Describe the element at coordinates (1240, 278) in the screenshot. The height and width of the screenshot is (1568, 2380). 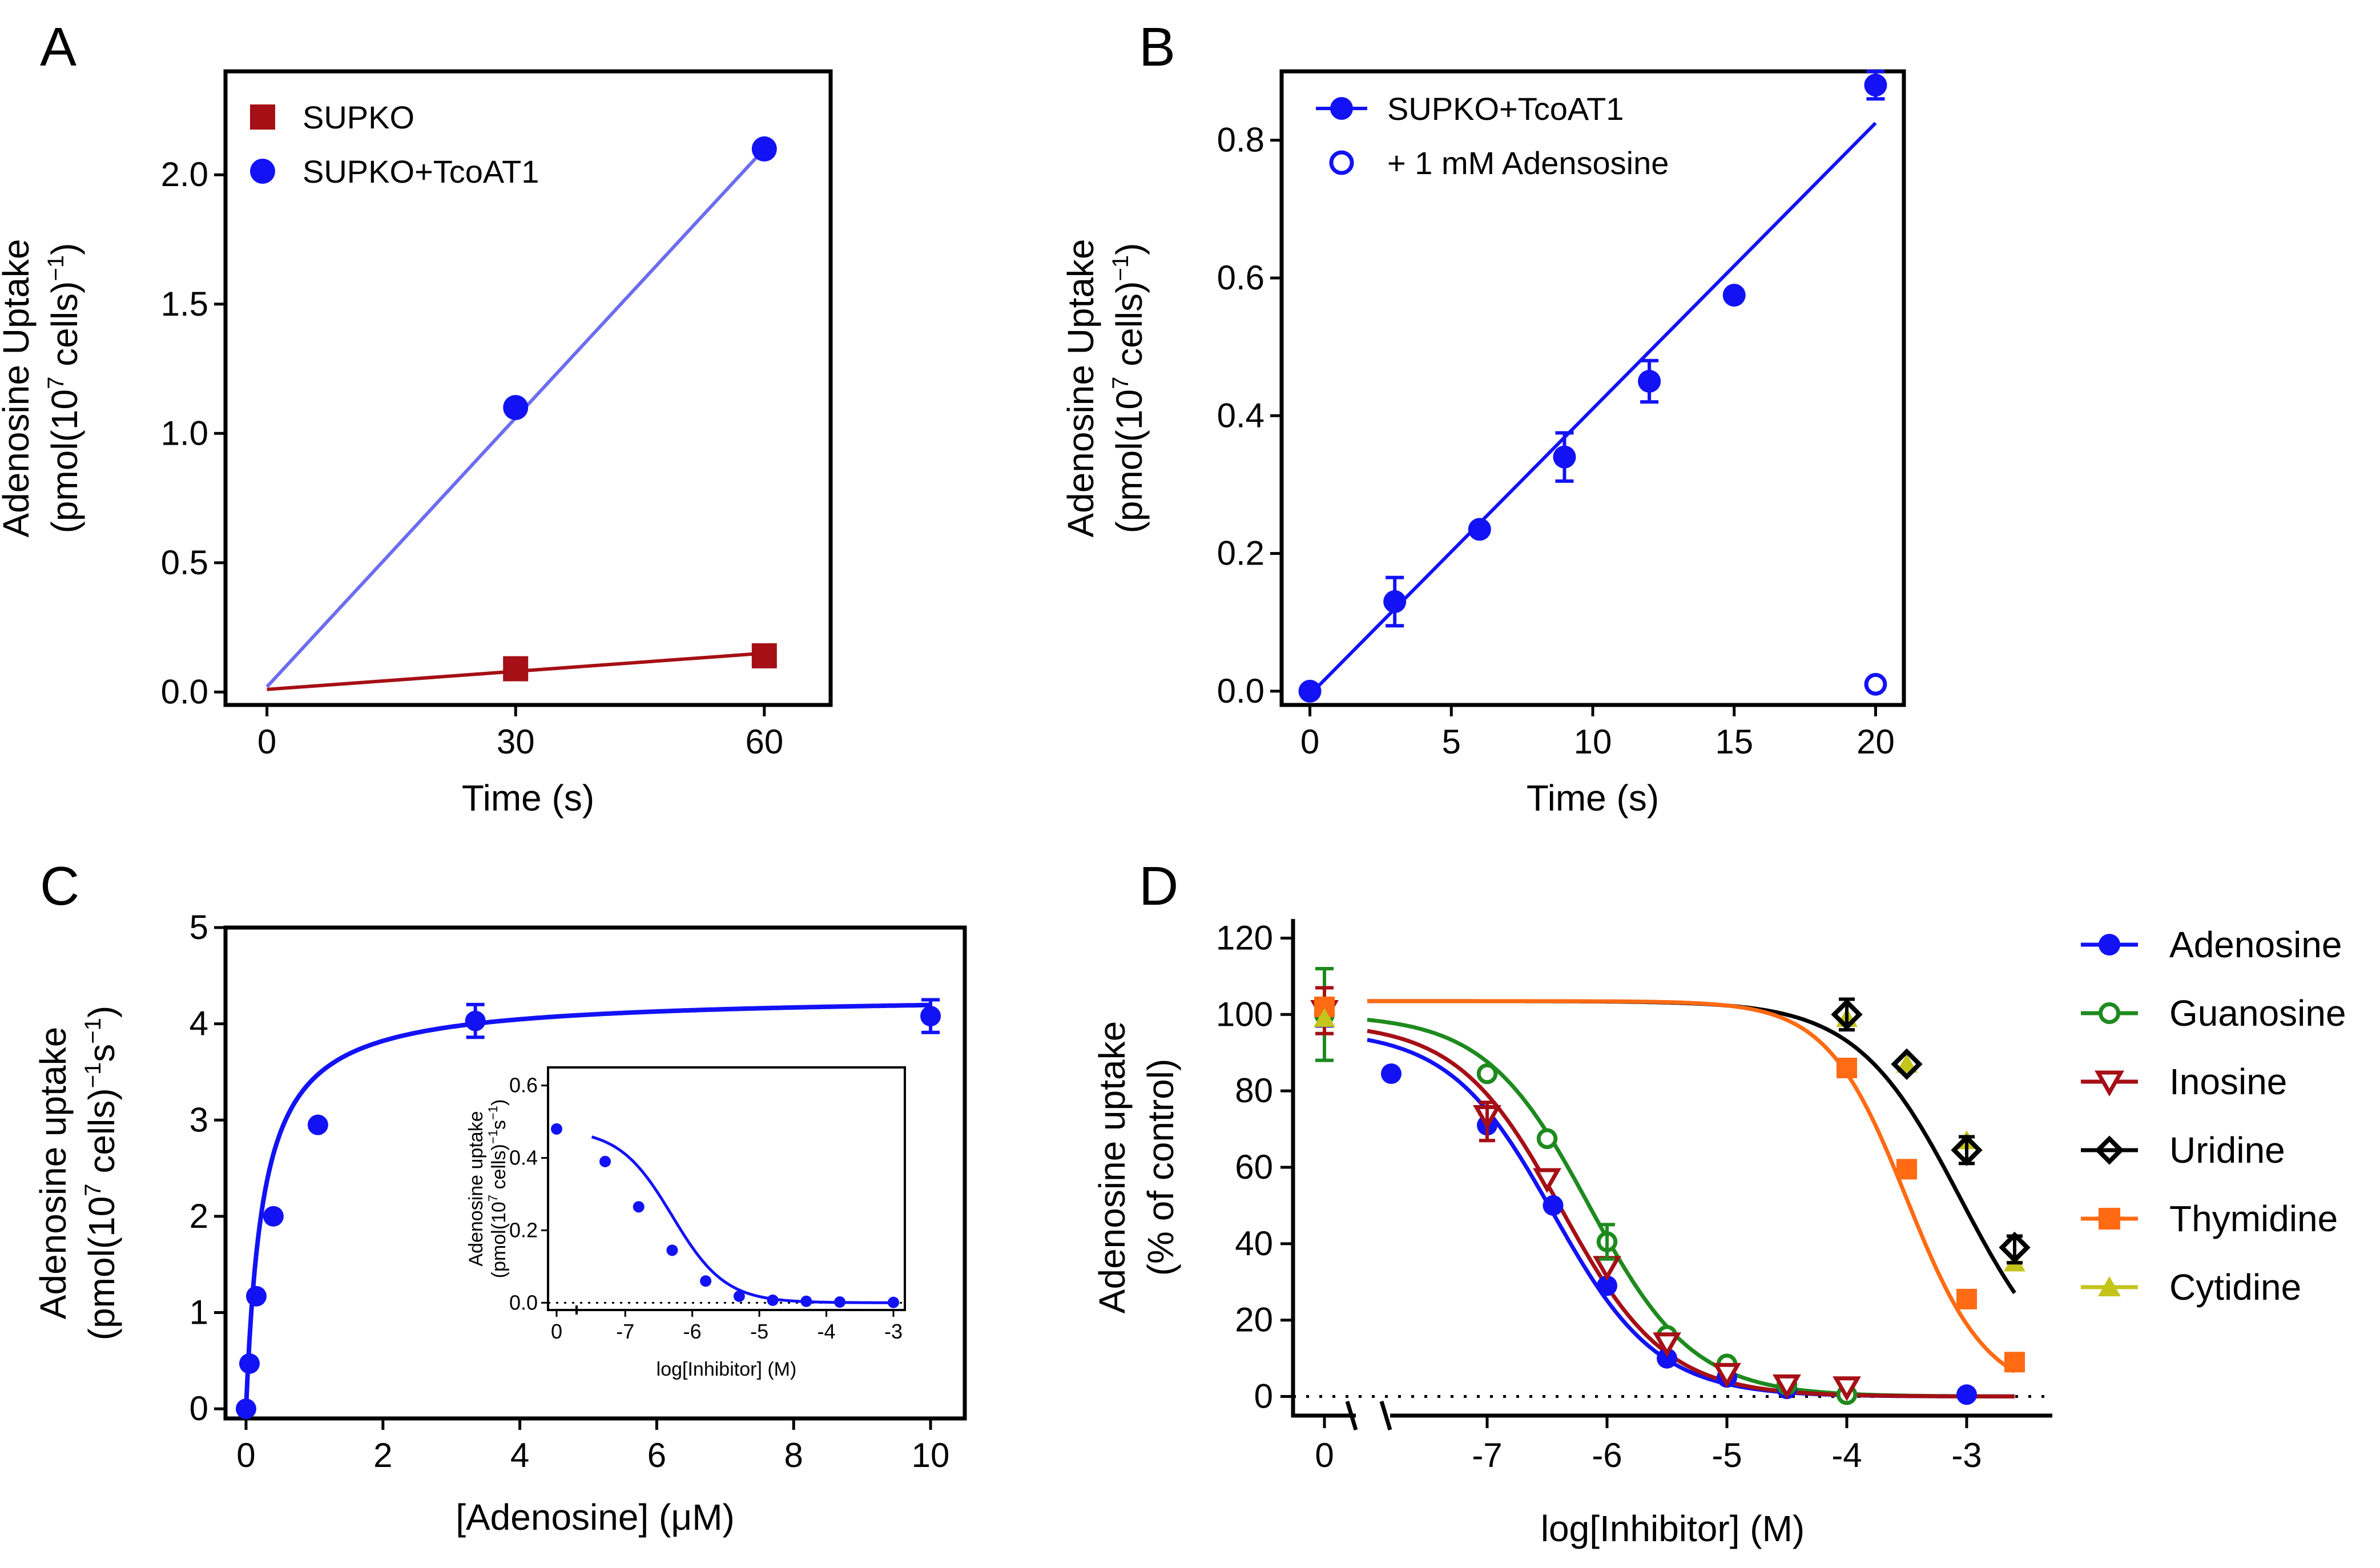
I see `y-tick-label: 0.6` at that location.